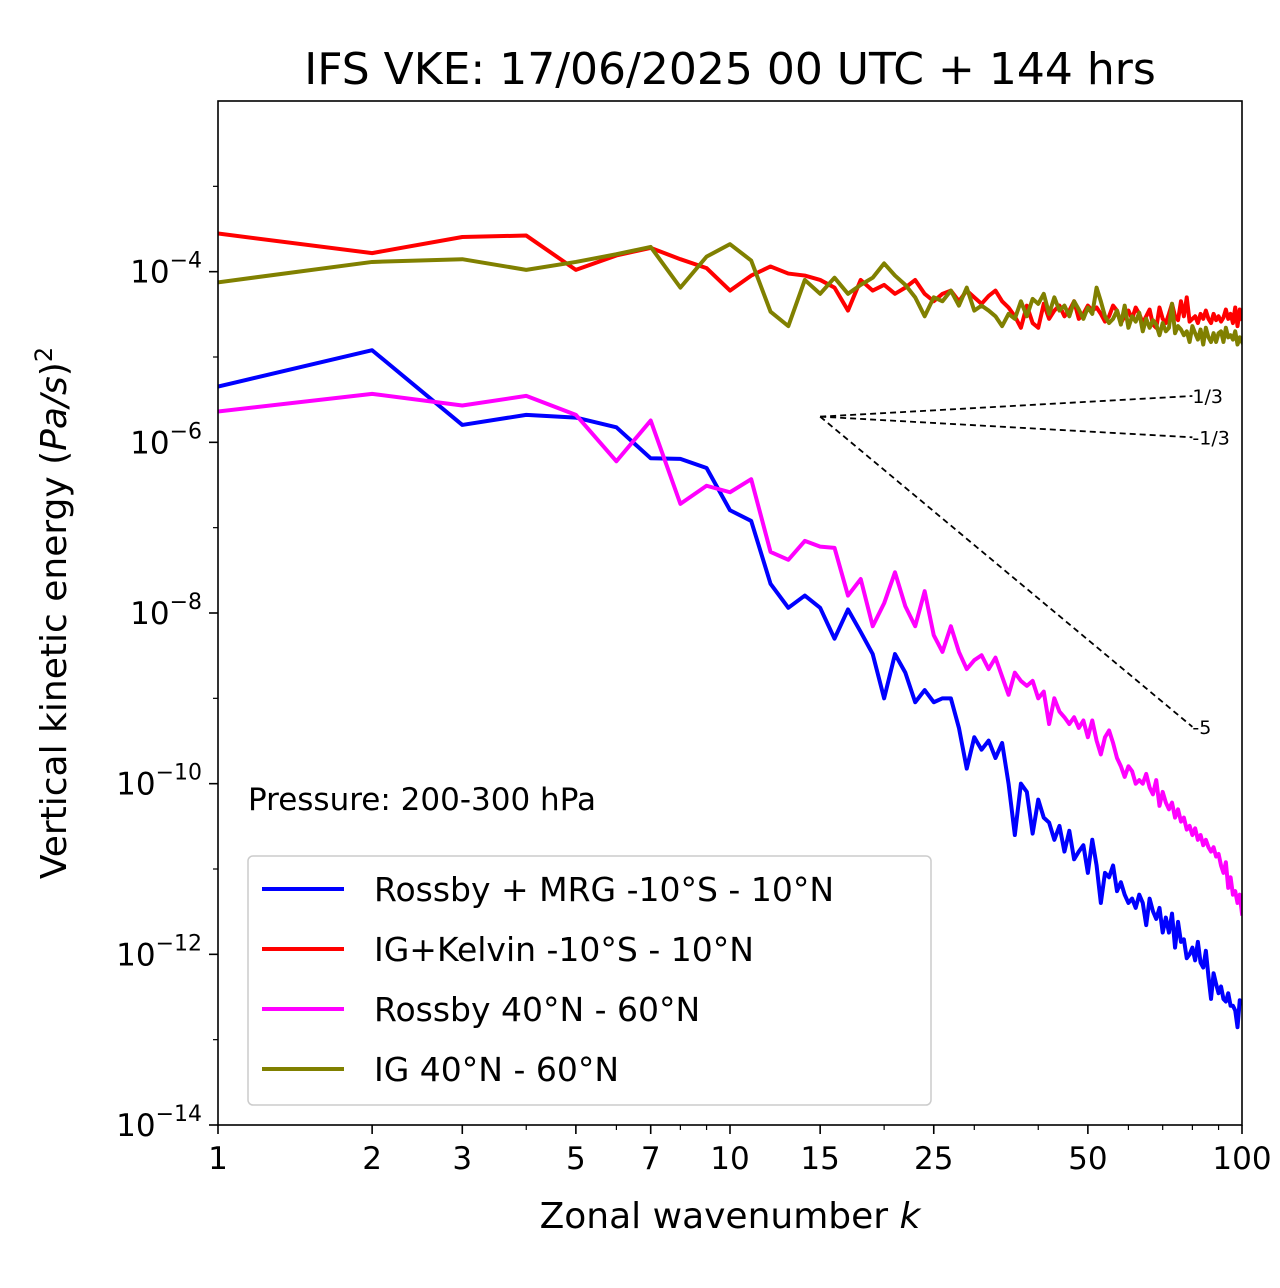 The height and width of the screenshot is (1288, 1280). I want to click on x-axis-label-var: k, so click(911, 1216).